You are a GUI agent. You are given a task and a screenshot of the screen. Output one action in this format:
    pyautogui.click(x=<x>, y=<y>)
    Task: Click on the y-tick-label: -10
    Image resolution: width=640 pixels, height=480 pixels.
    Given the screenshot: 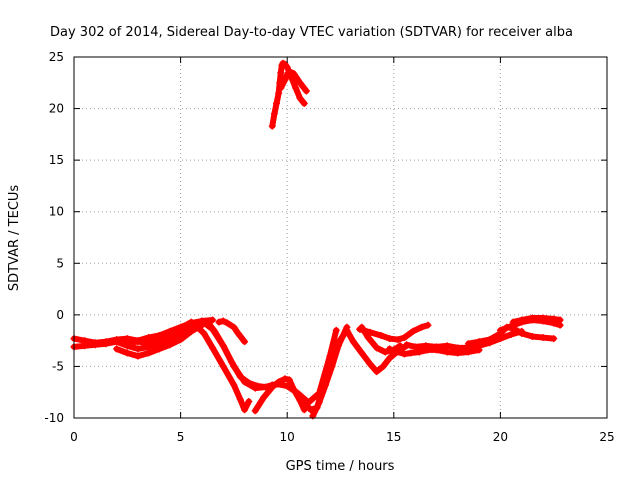 What is the action you would take?
    pyautogui.click(x=54, y=418)
    